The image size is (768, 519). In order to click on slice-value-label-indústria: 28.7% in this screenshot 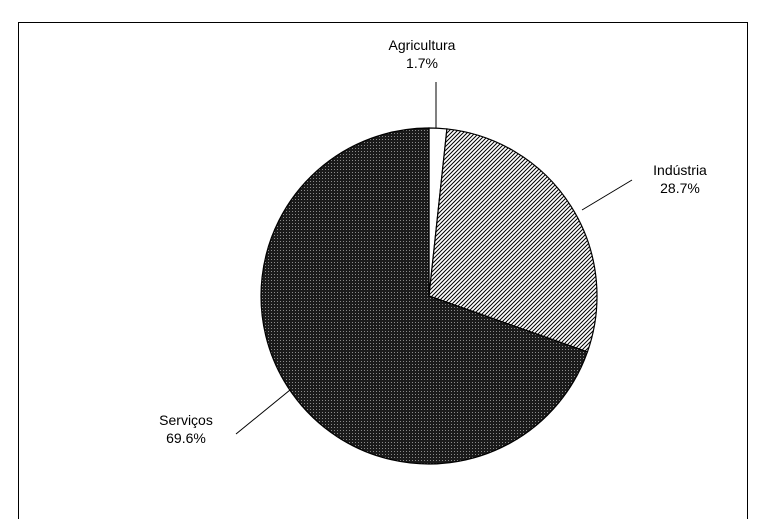, I will do `click(680, 188)`.